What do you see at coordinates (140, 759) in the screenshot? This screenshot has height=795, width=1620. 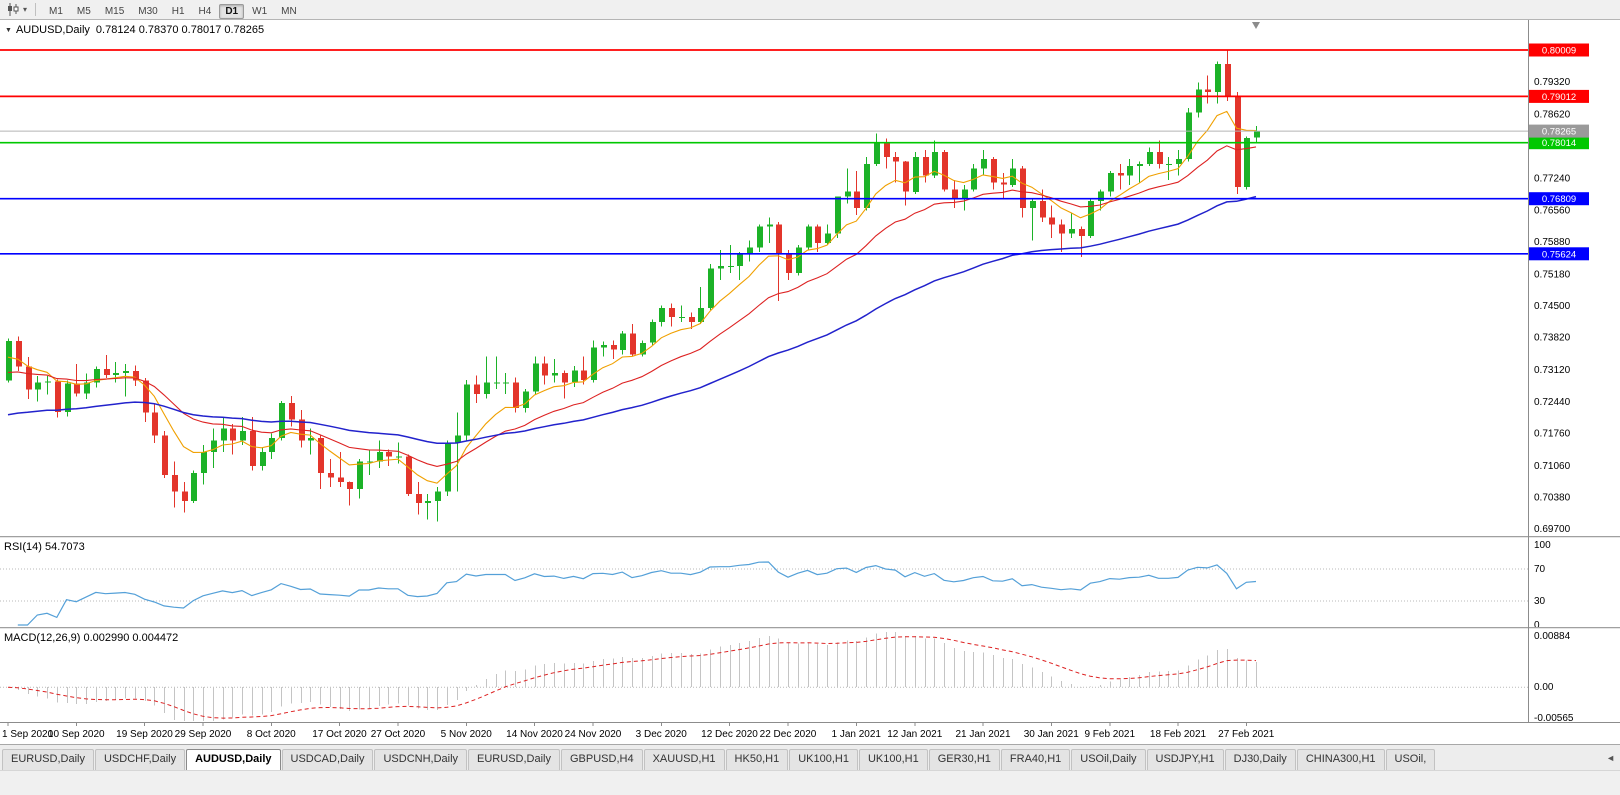 I see `chart-tab-usdchf-daily: USDCHF,Daily` at bounding box center [140, 759].